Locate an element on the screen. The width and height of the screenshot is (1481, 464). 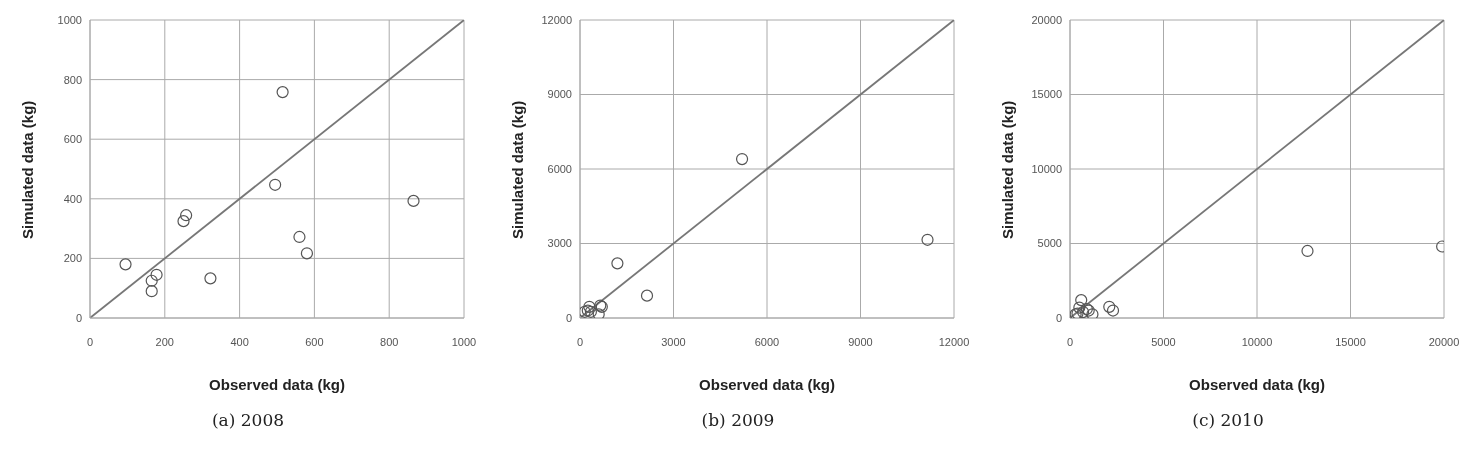
x-tick-label: 3000 is located at coordinates (673, 341).